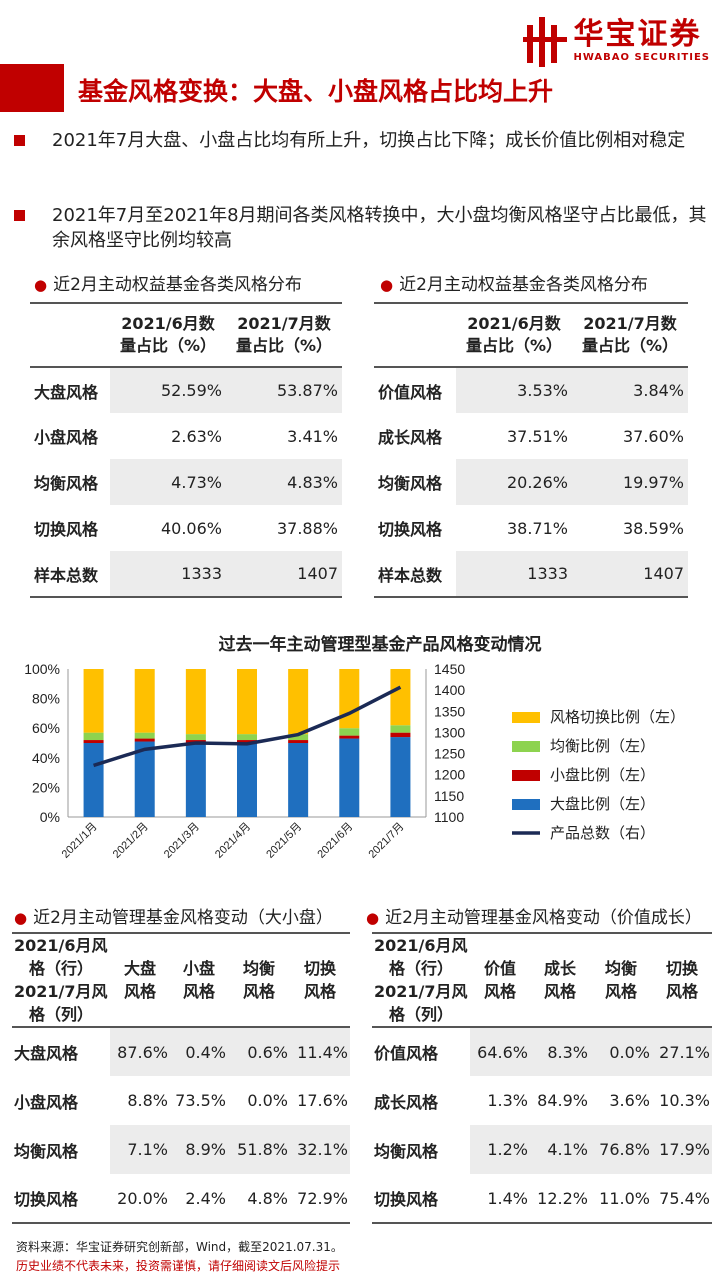 This screenshot has height=1280, width=720. I want to click on y-left-tick-label: 80%, so click(46, 699).